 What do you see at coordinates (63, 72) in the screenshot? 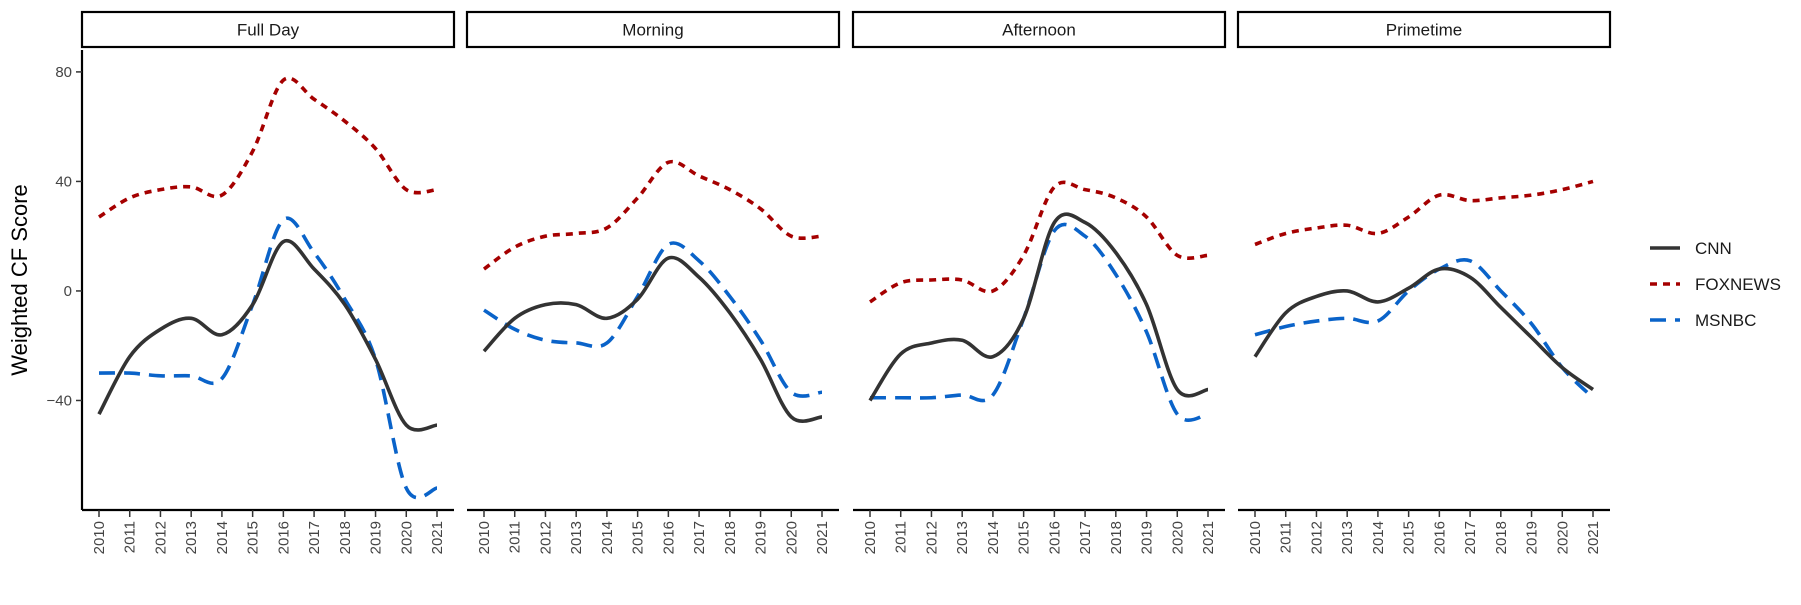
I see `y-tick-label: 80` at bounding box center [63, 72].